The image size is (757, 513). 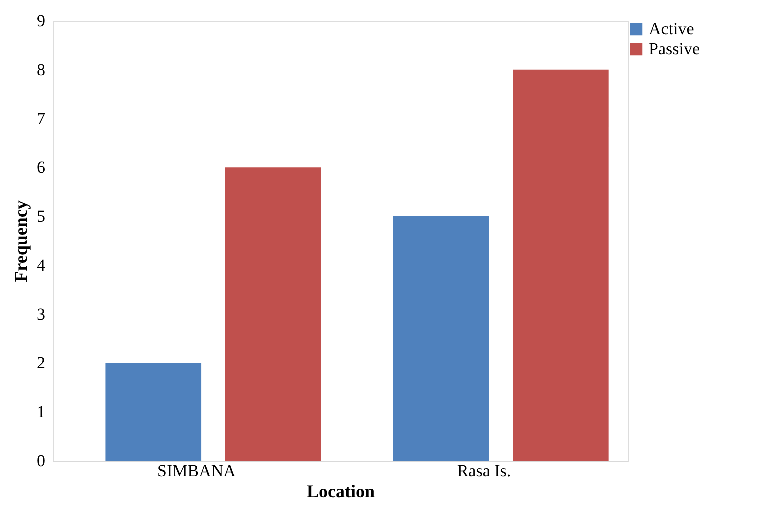 What do you see at coordinates (674, 49) in the screenshot?
I see `legend-label: Passive` at bounding box center [674, 49].